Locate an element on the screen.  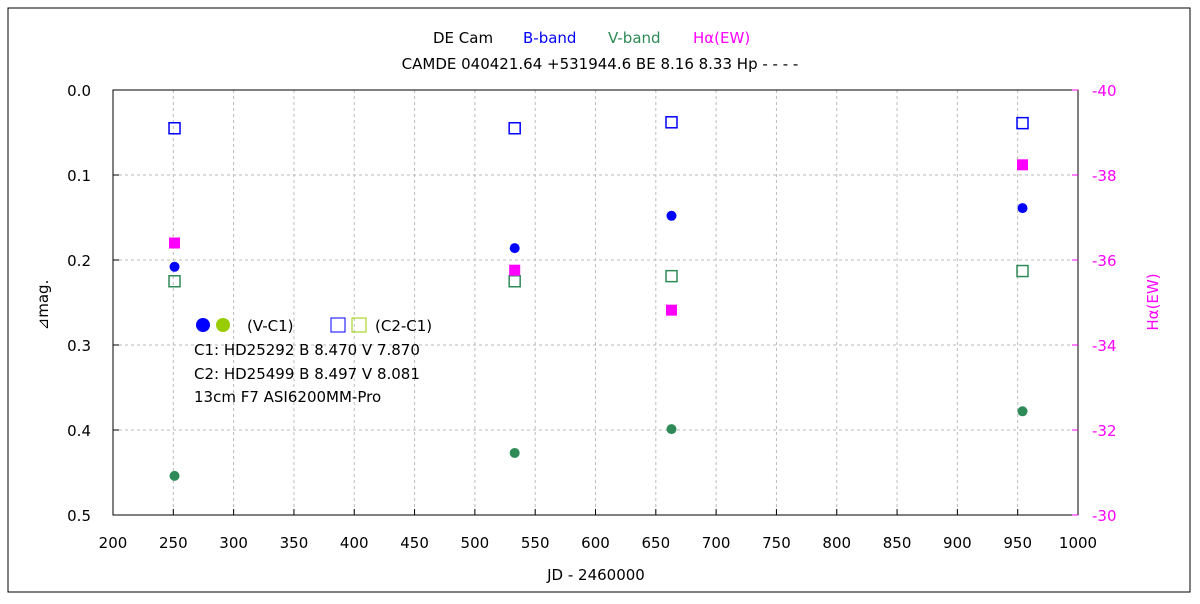
x-tick-label: 500 is located at coordinates (475, 543).